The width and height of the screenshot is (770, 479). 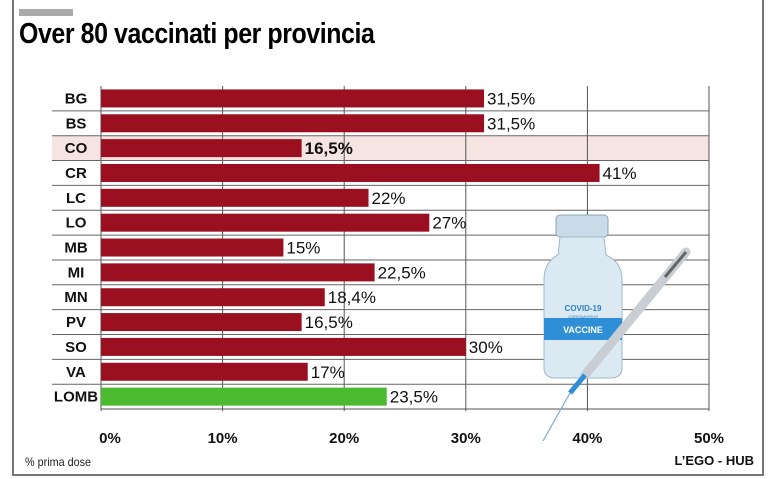 What do you see at coordinates (402, 272) in the screenshot?
I see `value-label: 22,5%` at bounding box center [402, 272].